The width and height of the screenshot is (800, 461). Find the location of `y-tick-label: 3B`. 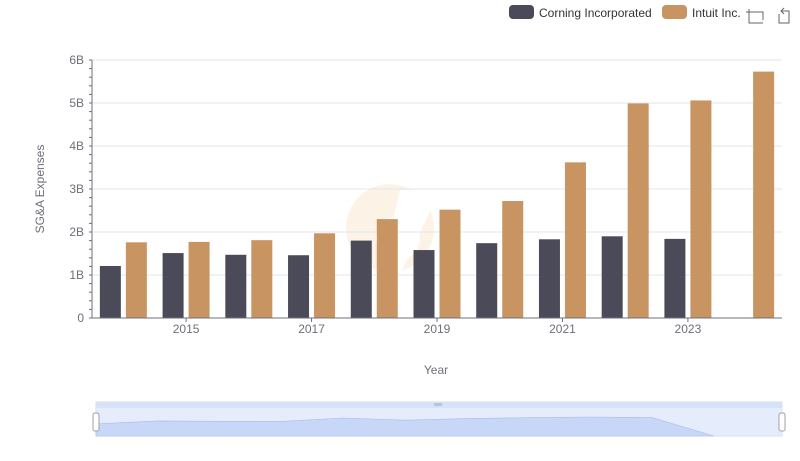

y-tick-label: 3B is located at coordinates (76, 189).